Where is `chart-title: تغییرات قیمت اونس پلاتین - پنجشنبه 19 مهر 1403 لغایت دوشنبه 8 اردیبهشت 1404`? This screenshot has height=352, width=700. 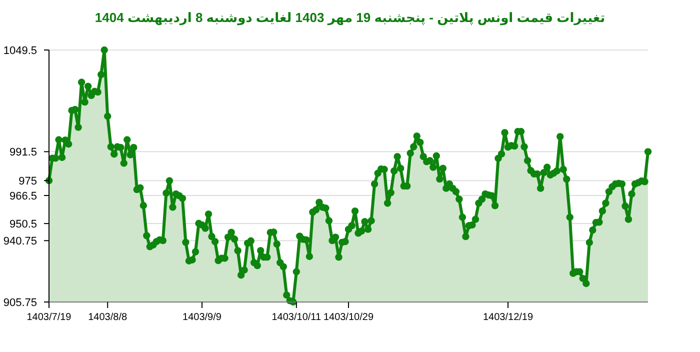 chart-title: تغییرات قیمت اونس پلاتین - پنجشنبه 19 مهر 1403 لغایت دوشنبه 8 اردیبهشت 1404 is located at coordinates (350, 18).